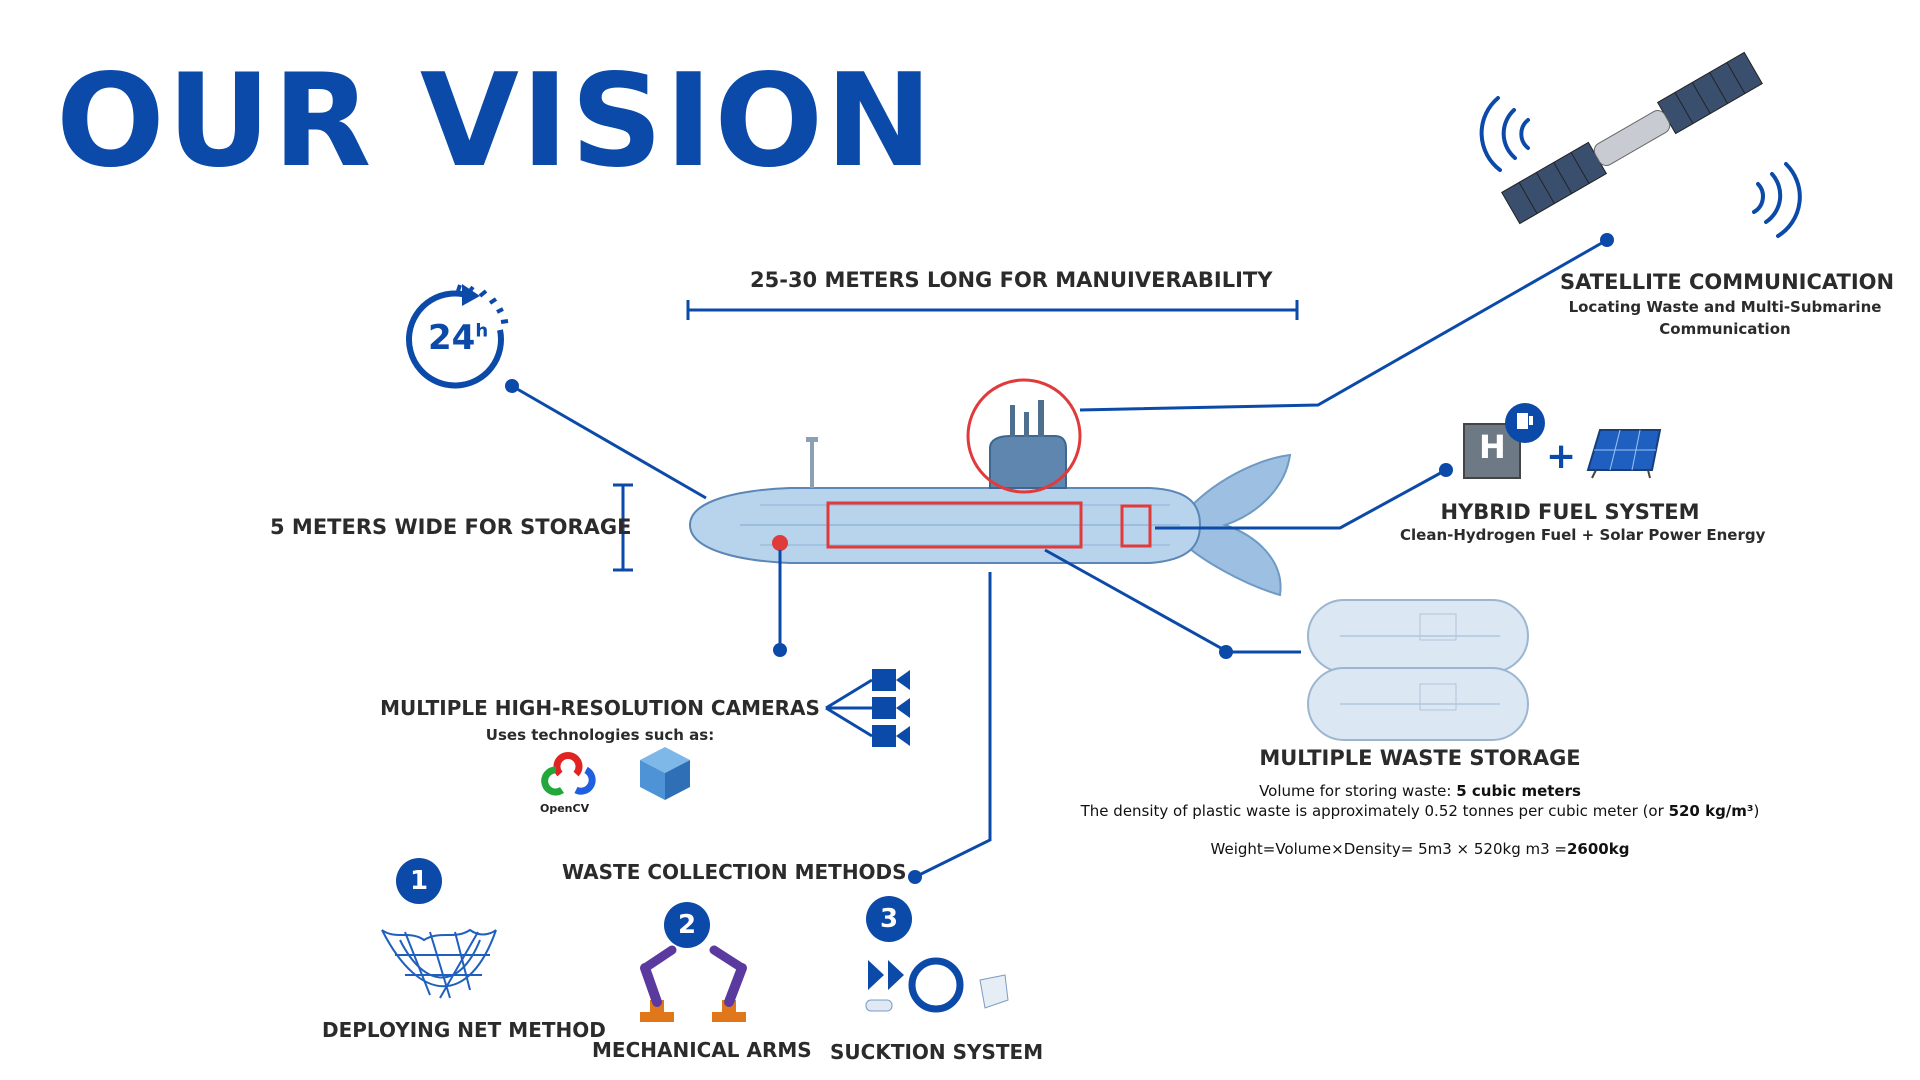  I want to click on camera-icons, so click(867, 708).